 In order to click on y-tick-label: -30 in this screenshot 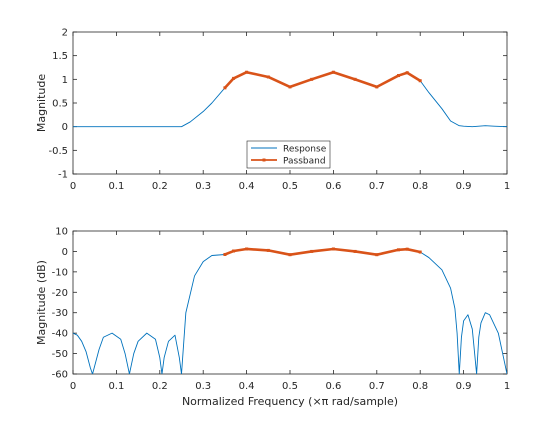, I will do `click(60, 313)`.